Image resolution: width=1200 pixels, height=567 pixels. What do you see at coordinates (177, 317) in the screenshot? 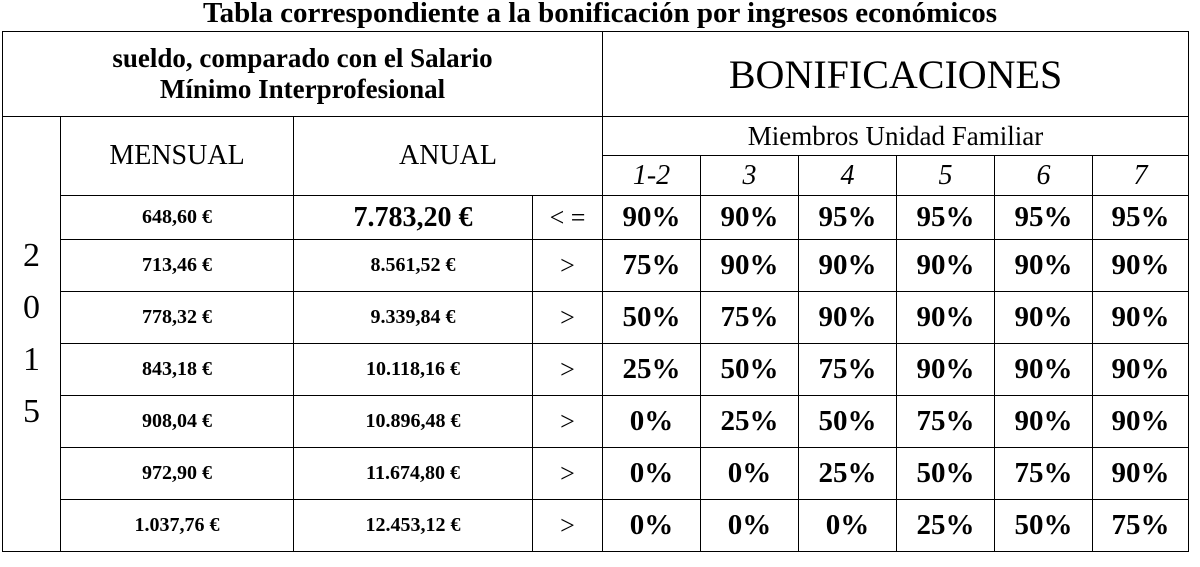
I see `monthly-cell: 778,32 €` at bounding box center [177, 317].